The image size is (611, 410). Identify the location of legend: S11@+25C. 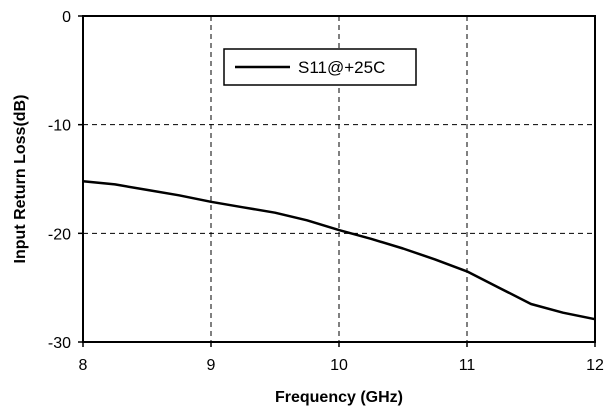
(320, 67).